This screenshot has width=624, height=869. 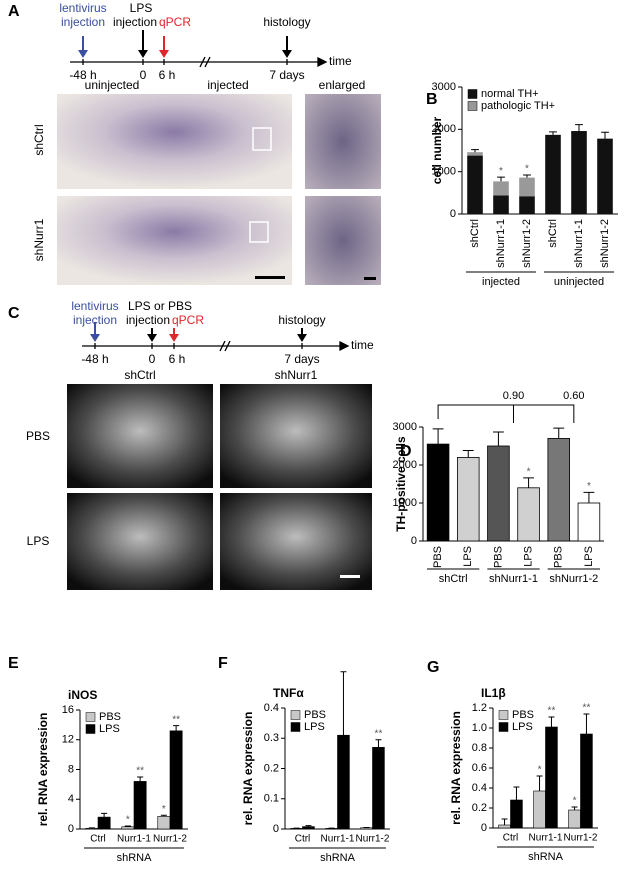 I want to click on timeline-label: histology, so click(x=286, y=22).